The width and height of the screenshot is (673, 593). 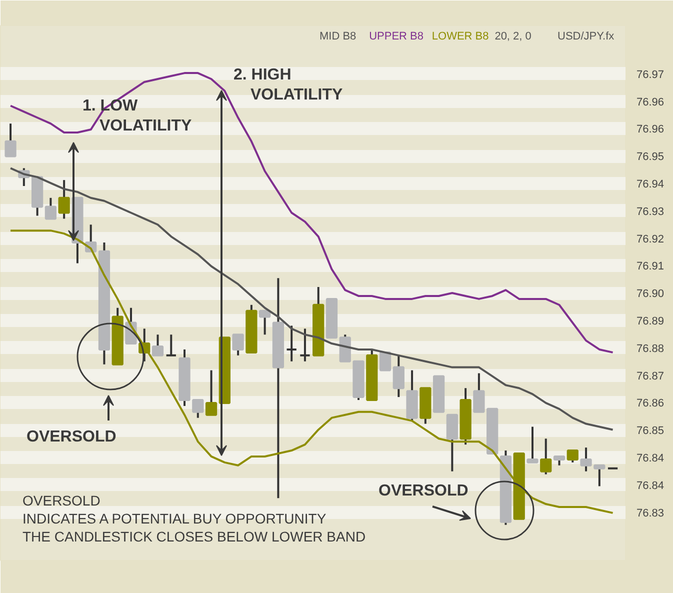 What do you see at coordinates (650, 184) in the screenshot?
I see `y-tick-label: 76.94` at bounding box center [650, 184].